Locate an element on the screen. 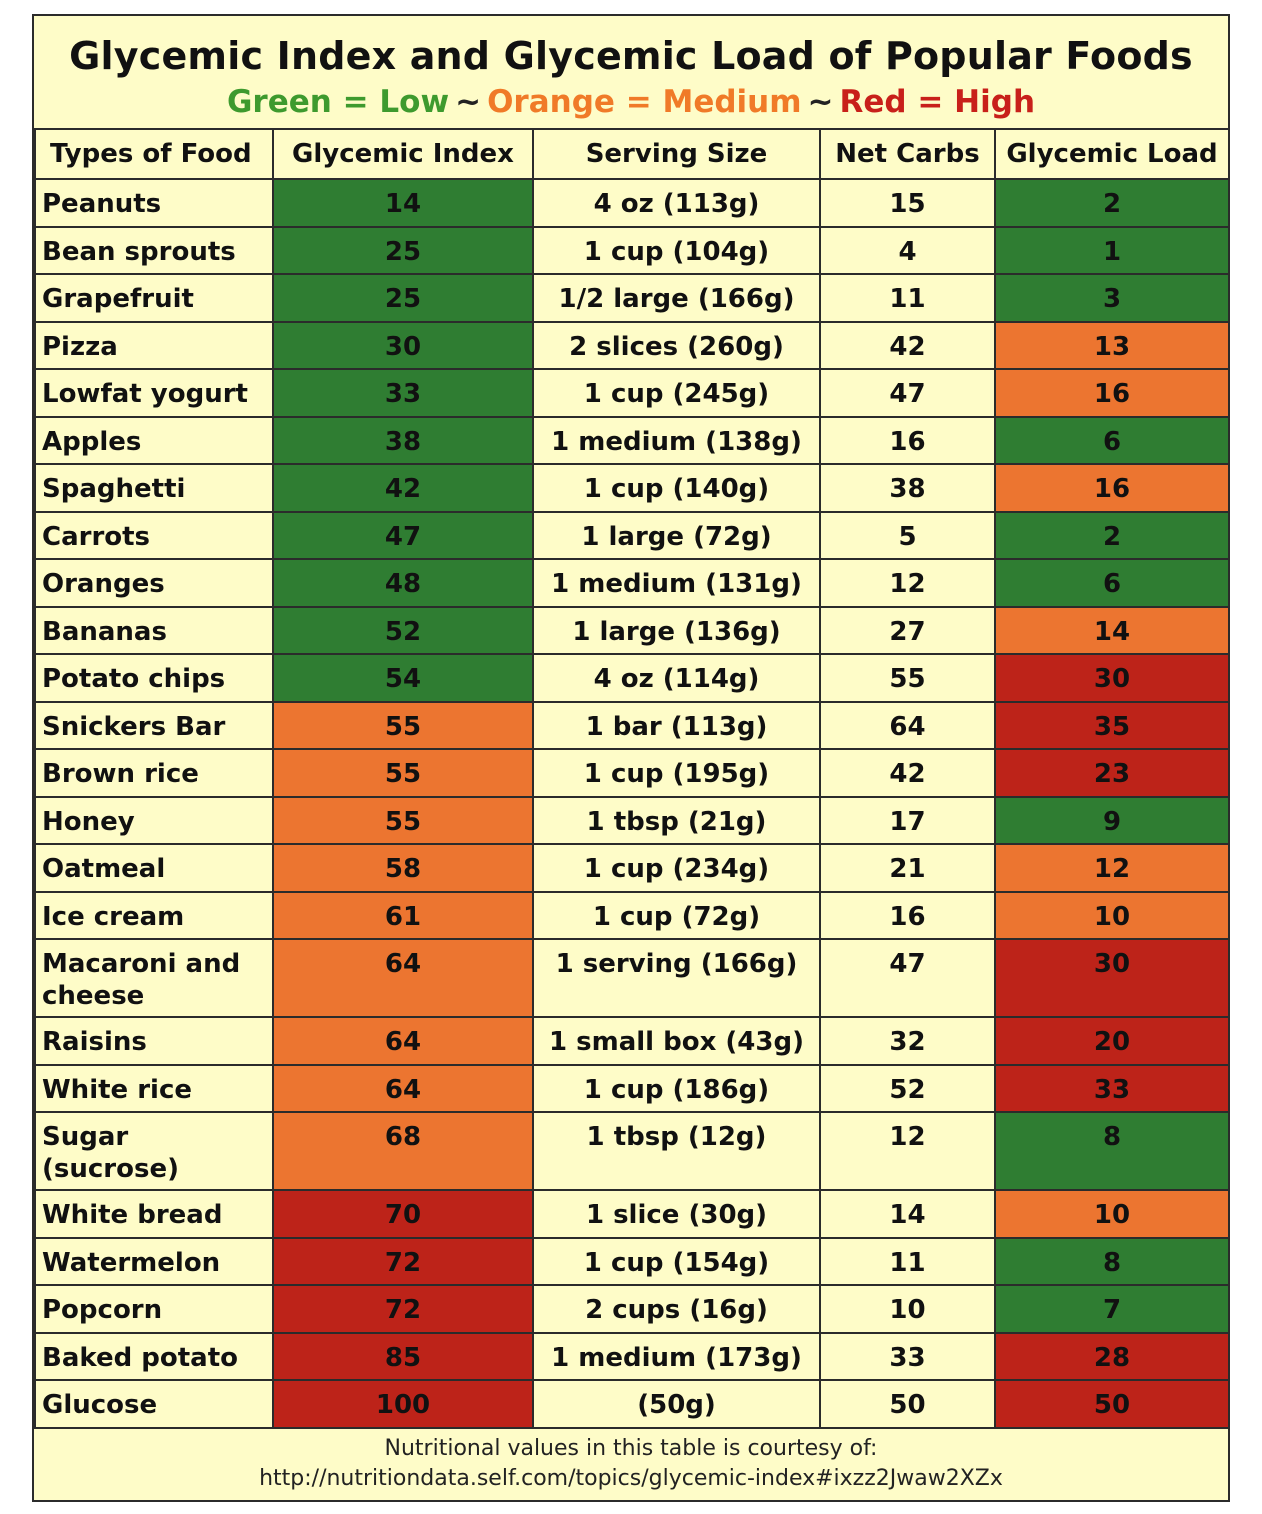 The image size is (1262, 1514). glycemic-load-cell: 35 is located at coordinates (1112, 725).